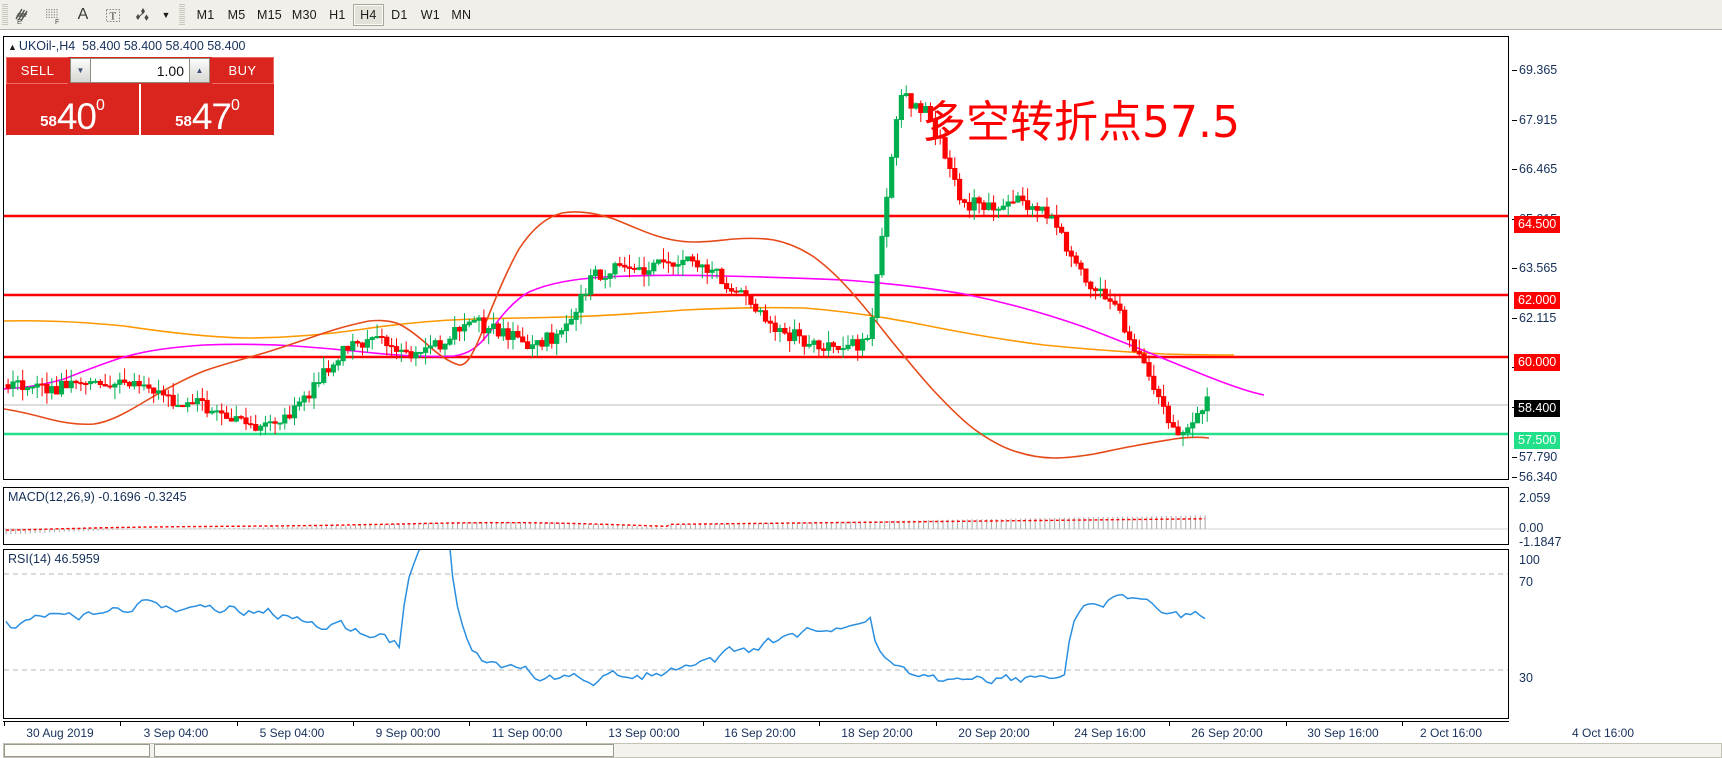 The height and width of the screenshot is (758, 1722). Describe the element at coordinates (1537, 362) in the screenshot. I see `price-tag-60000: 60.000` at that location.